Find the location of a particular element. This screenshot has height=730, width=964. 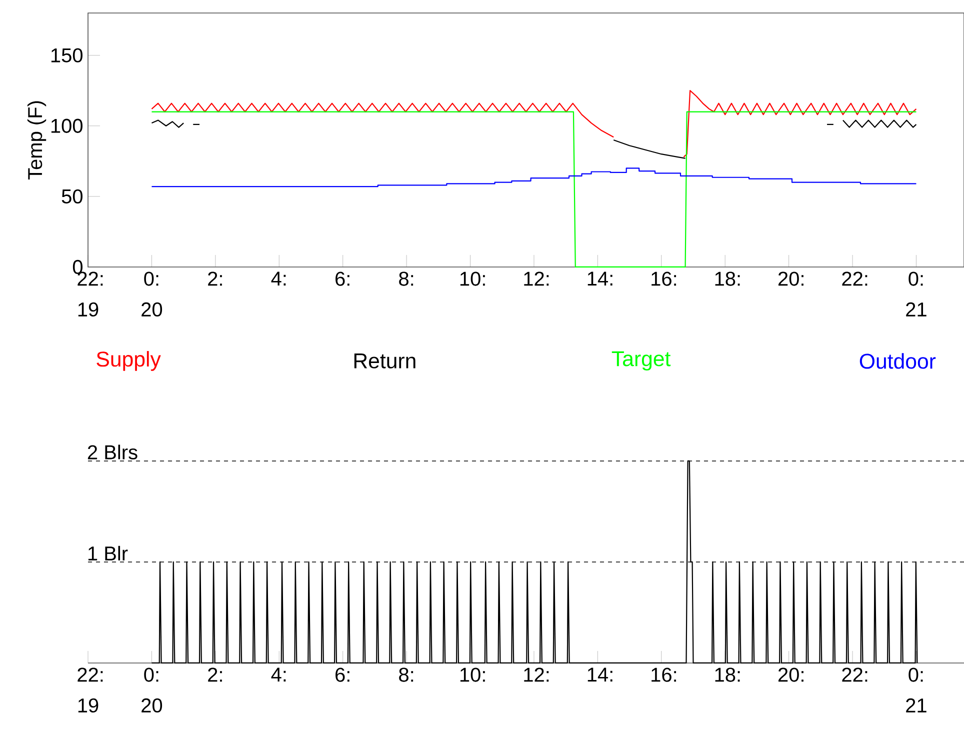

y-tick-label: 1 Blr is located at coordinates (108, 553).